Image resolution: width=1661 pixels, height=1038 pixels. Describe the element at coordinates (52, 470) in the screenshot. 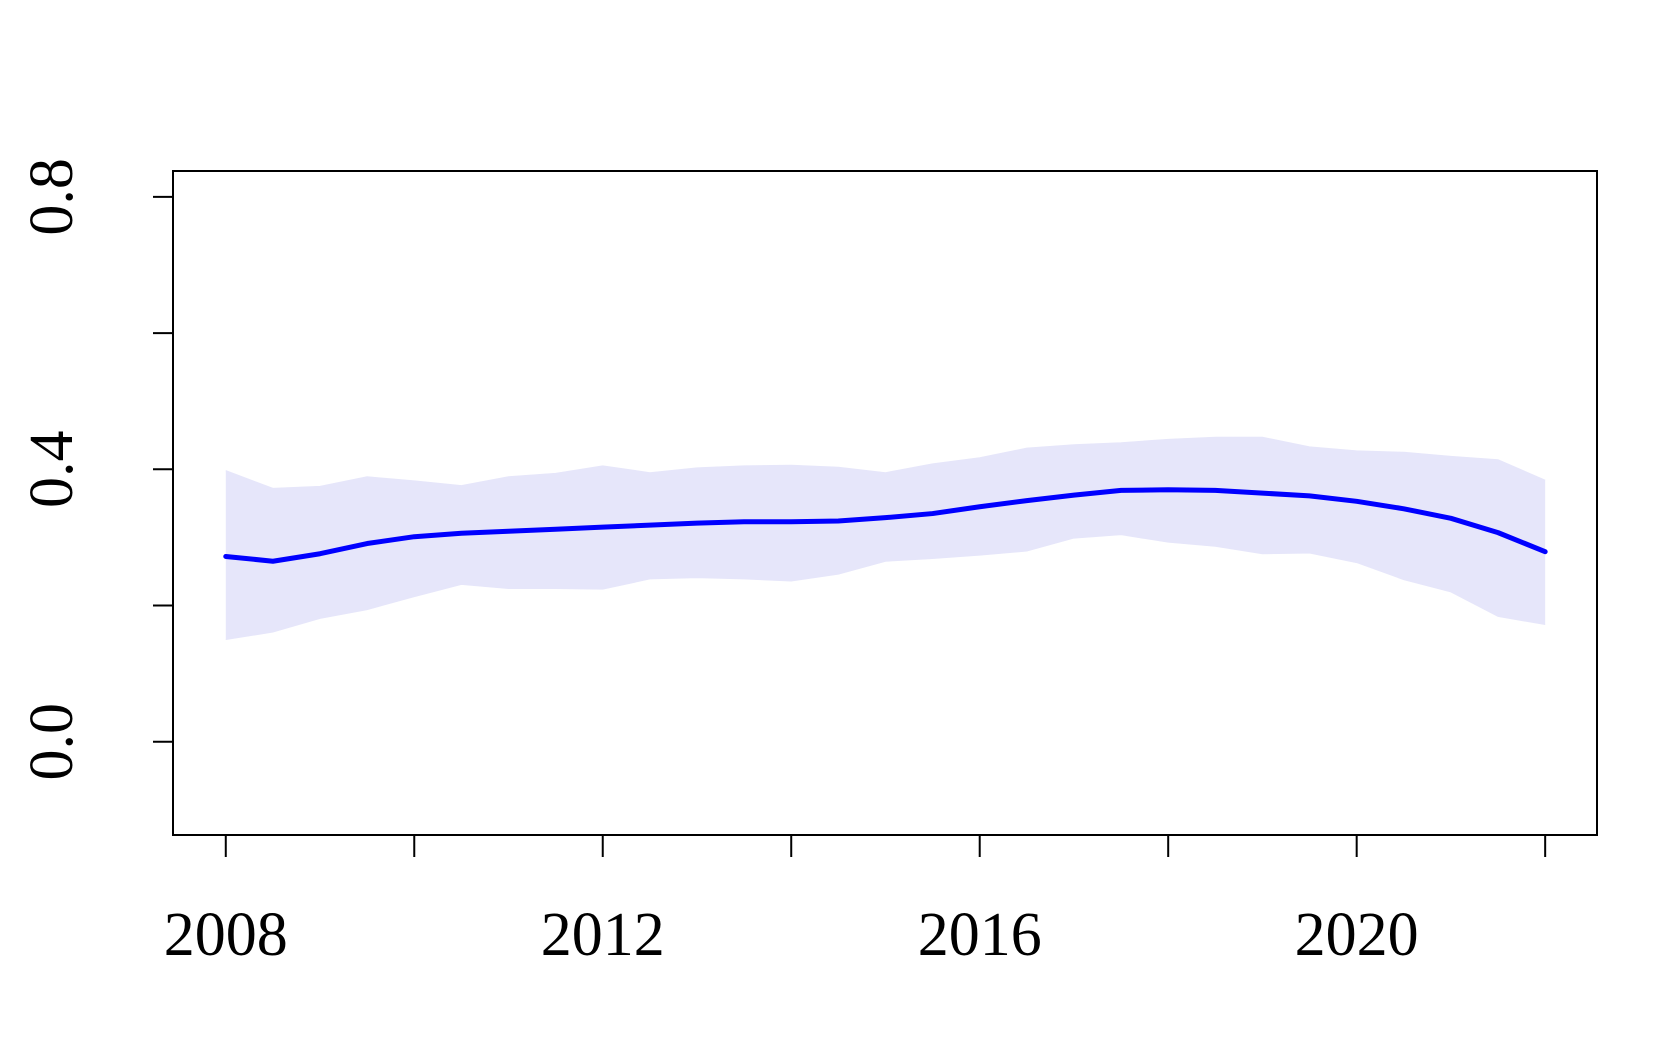

I see `y-tick-label: 0.4` at that location.